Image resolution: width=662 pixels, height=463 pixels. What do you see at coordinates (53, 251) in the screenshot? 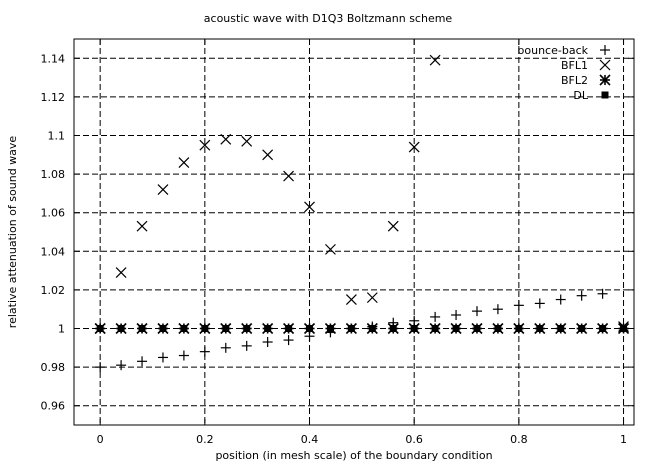
I see `y-tick-label: 1.04` at bounding box center [53, 251].